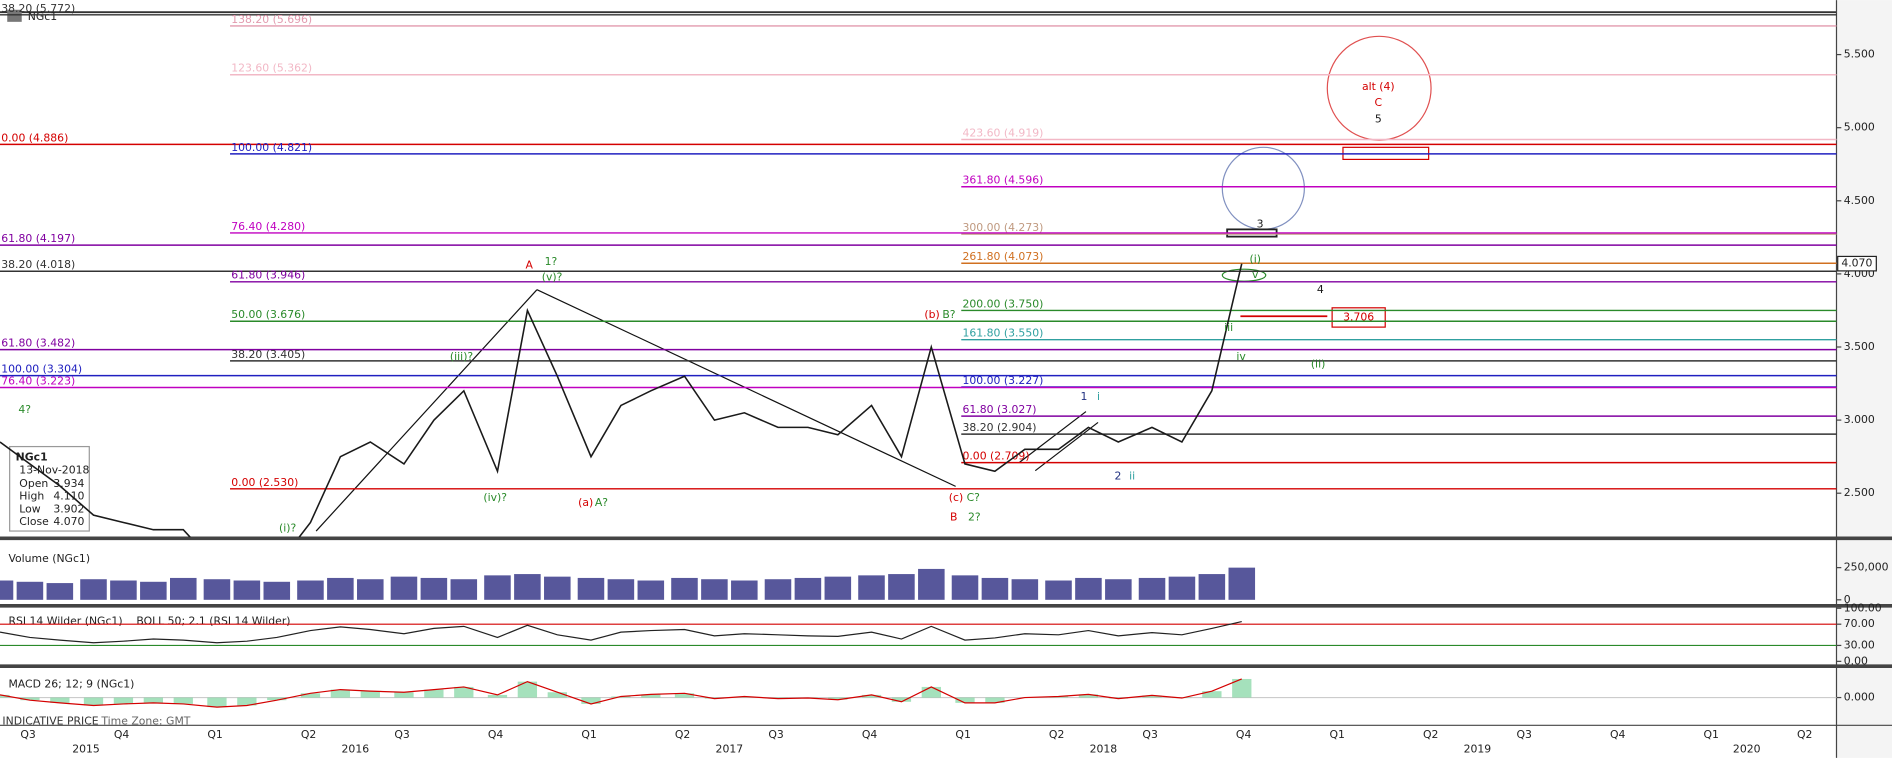 This screenshot has width=1892, height=758. What do you see at coordinates (1859, 54) in the screenshot?
I see `y-tick-label: 5.500` at bounding box center [1859, 54].